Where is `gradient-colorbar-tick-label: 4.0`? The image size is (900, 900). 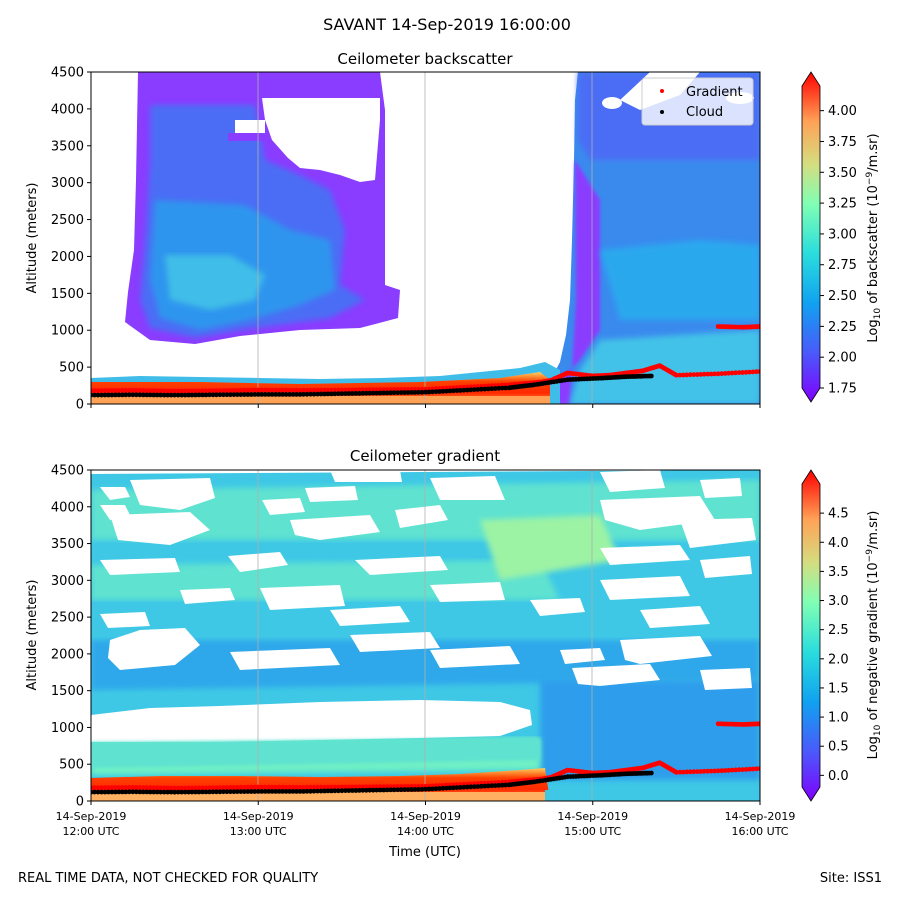 gradient-colorbar-tick-label: 4.0 is located at coordinates (838, 543).